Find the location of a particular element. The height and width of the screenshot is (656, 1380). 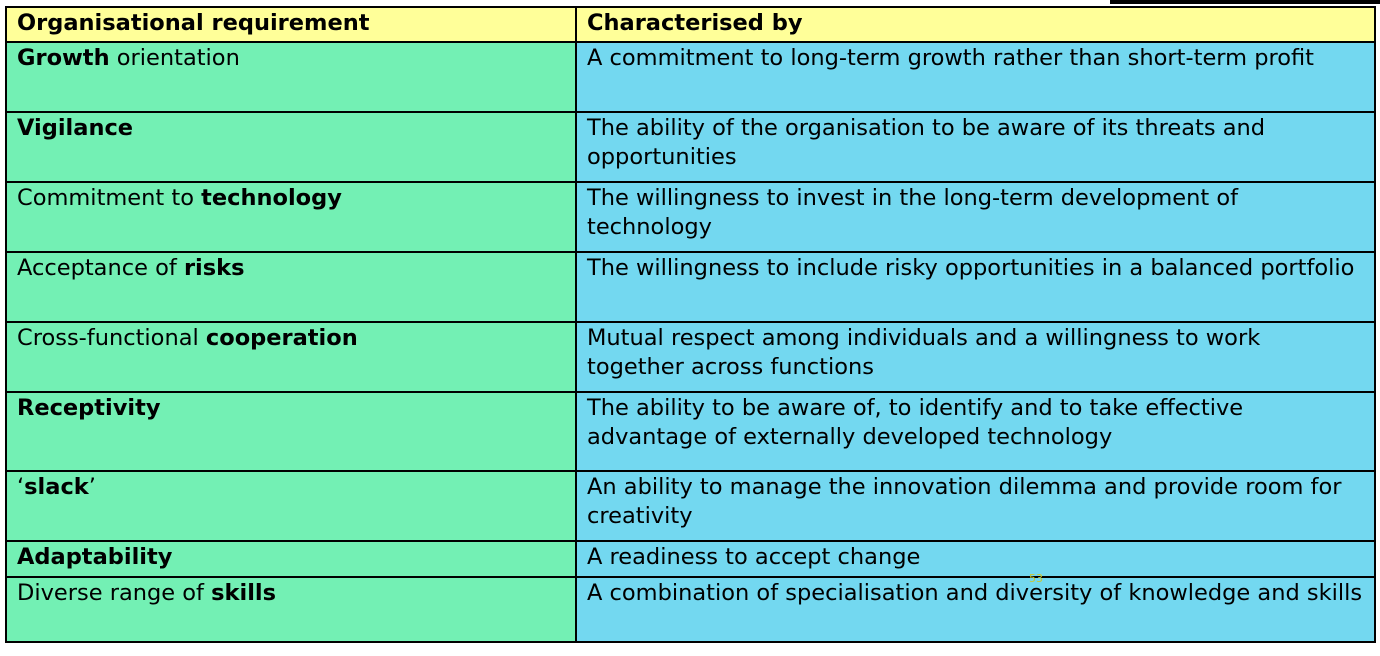

header-organisational-requirement: Organisational requirement is located at coordinates (291, 24).